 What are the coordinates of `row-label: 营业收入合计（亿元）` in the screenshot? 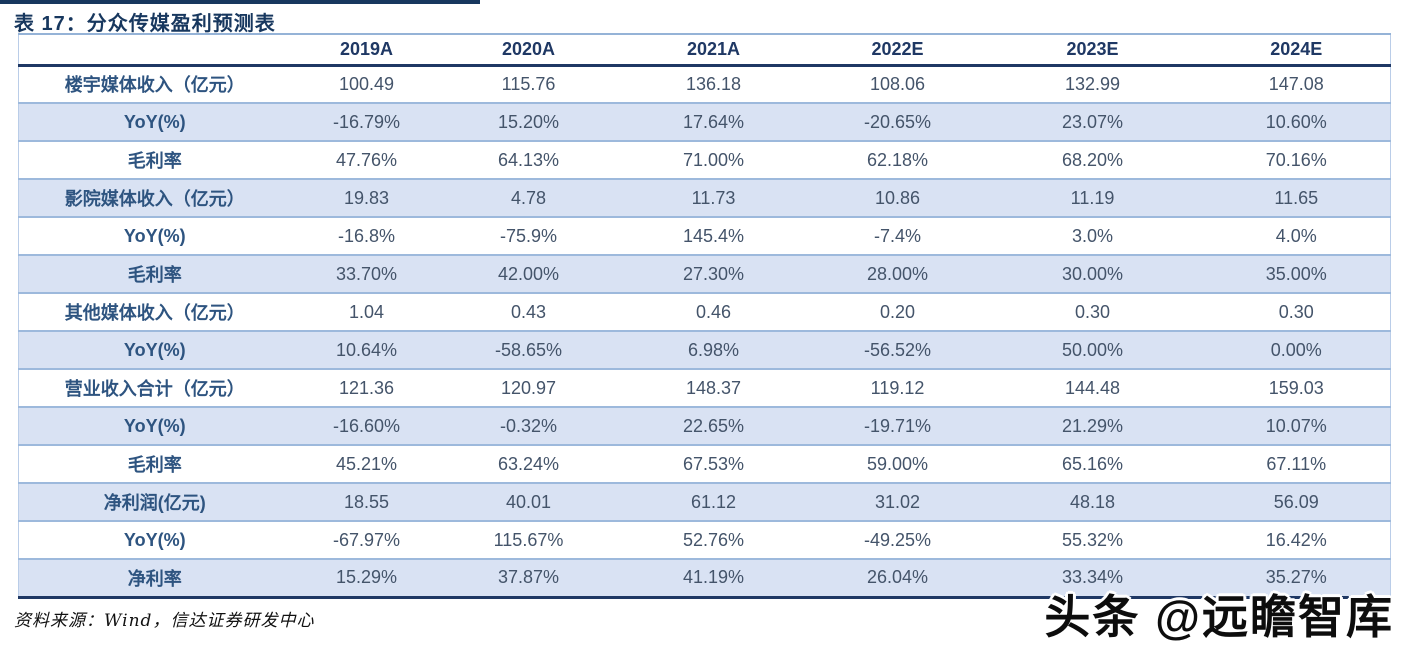 It's located at (154, 389).